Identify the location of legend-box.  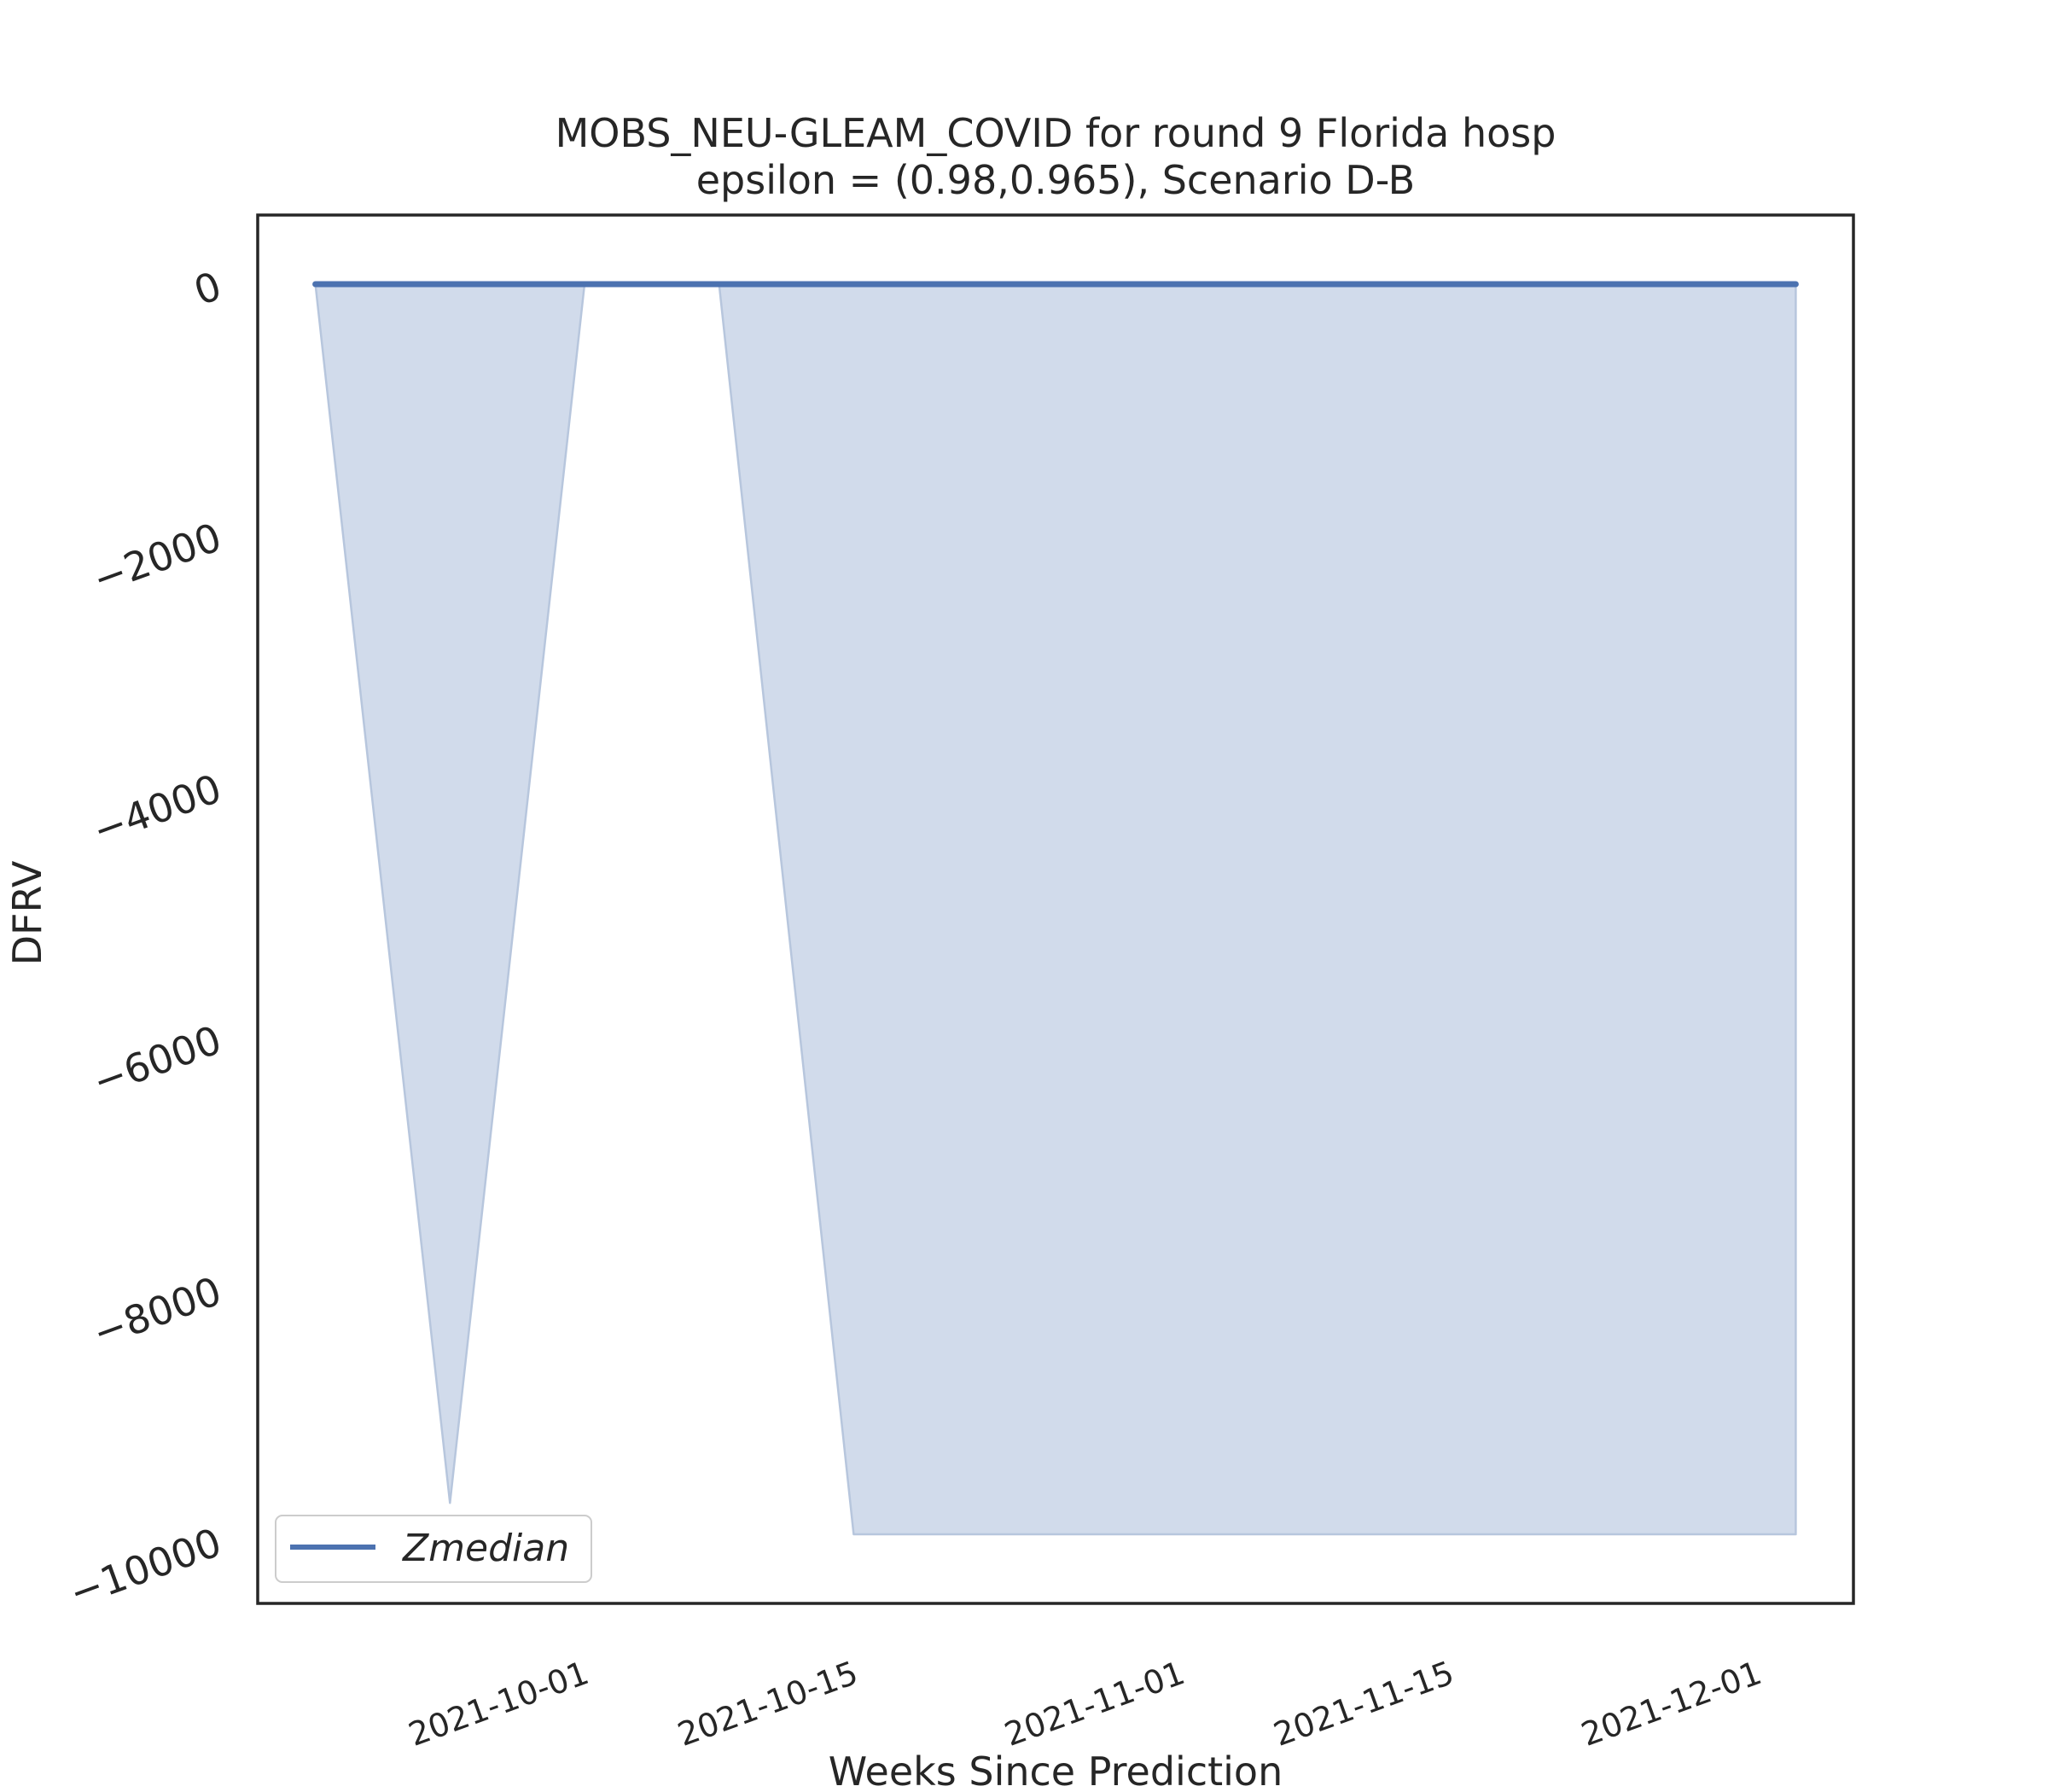
(433, 1549).